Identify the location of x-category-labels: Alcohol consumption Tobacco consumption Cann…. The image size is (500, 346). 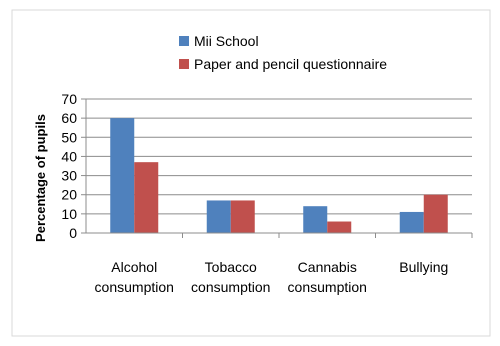
(272, 277).